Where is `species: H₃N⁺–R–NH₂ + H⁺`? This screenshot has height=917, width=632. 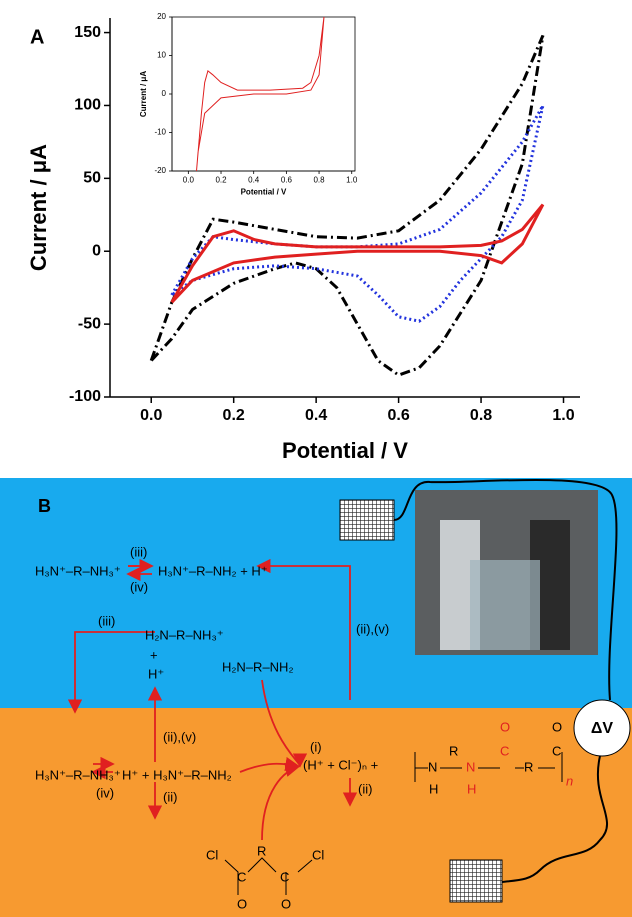 species: H₃N⁺–R–NH₂ + H⁺ is located at coordinates (213, 570).